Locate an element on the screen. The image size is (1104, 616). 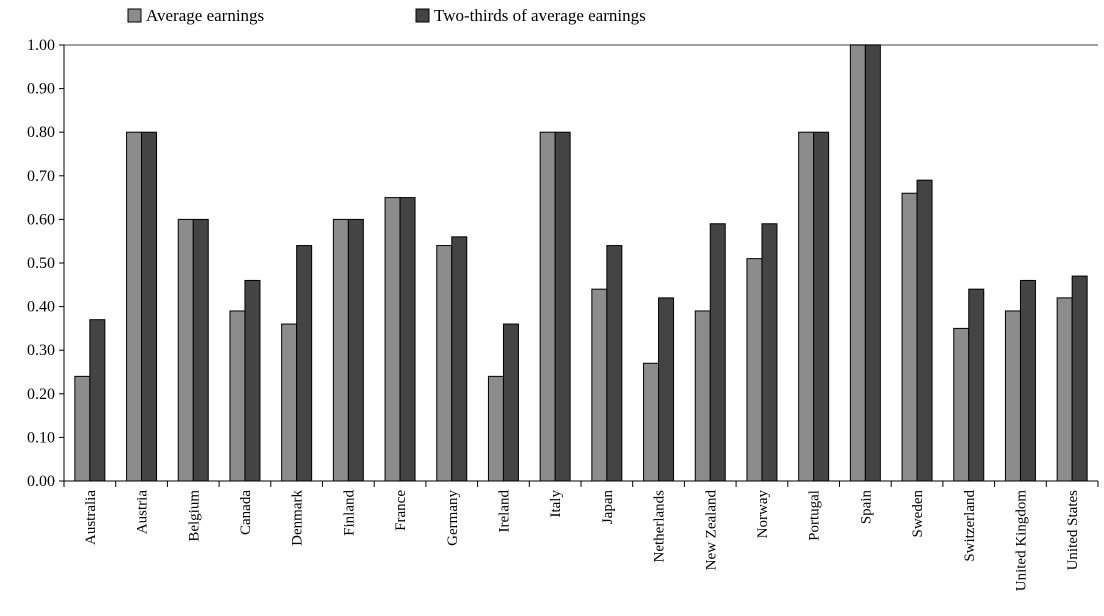
category-label: Spain is located at coordinates (866, 507).